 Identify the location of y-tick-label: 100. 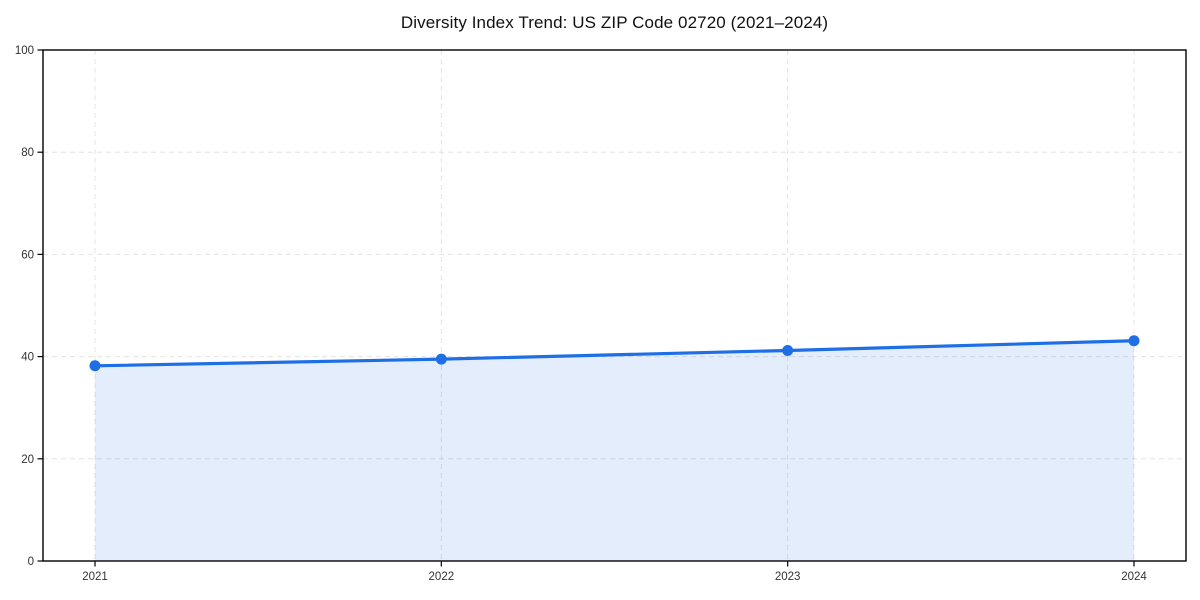
(24, 51).